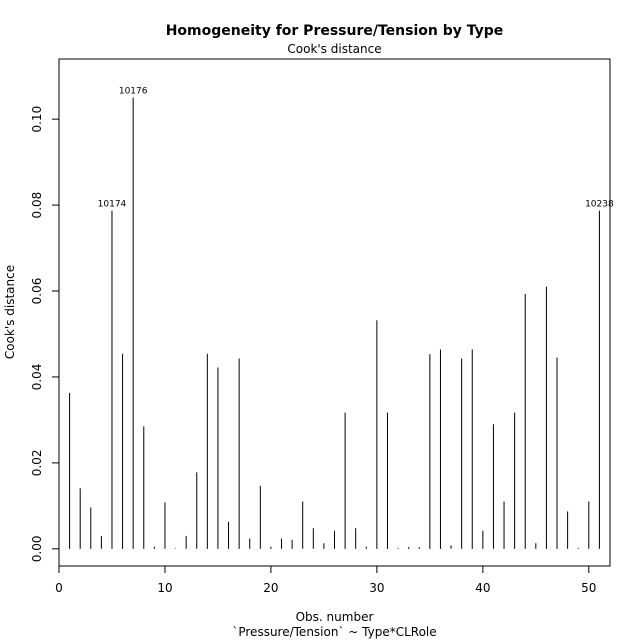 The width and height of the screenshot is (640, 640). I want to click on chart-subtitle: Cook's distance, so click(334, 49).